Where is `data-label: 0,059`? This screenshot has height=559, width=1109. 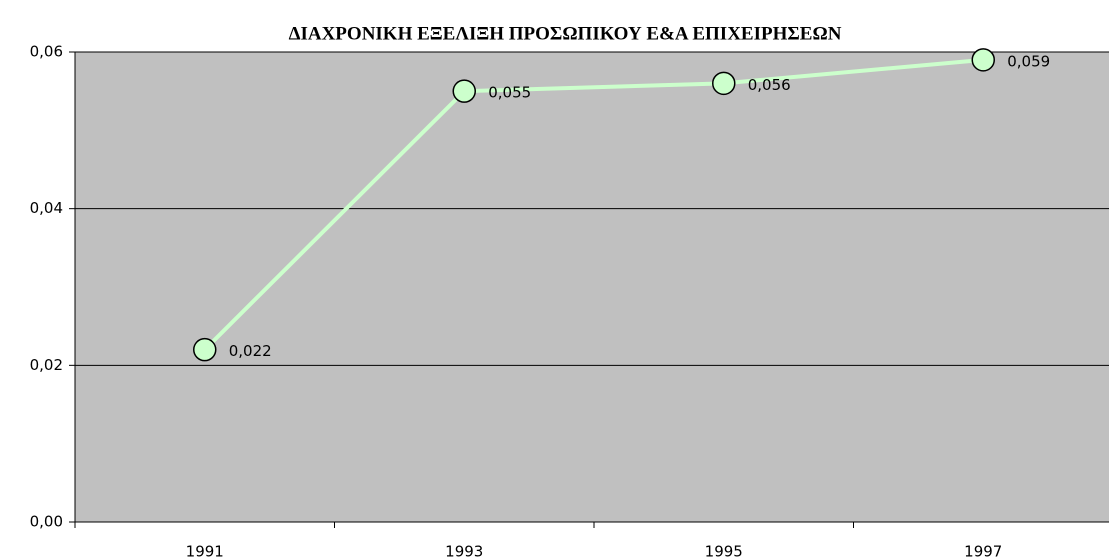
data-label: 0,059 is located at coordinates (1028, 61).